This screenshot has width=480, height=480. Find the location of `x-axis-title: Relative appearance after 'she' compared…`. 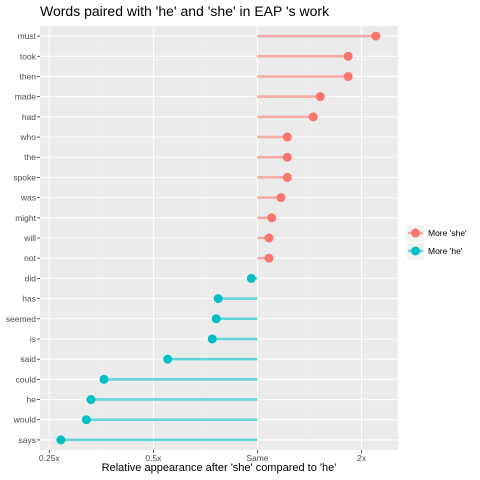

x-axis-title: Relative appearance after 'she' compared… is located at coordinates (219, 468).